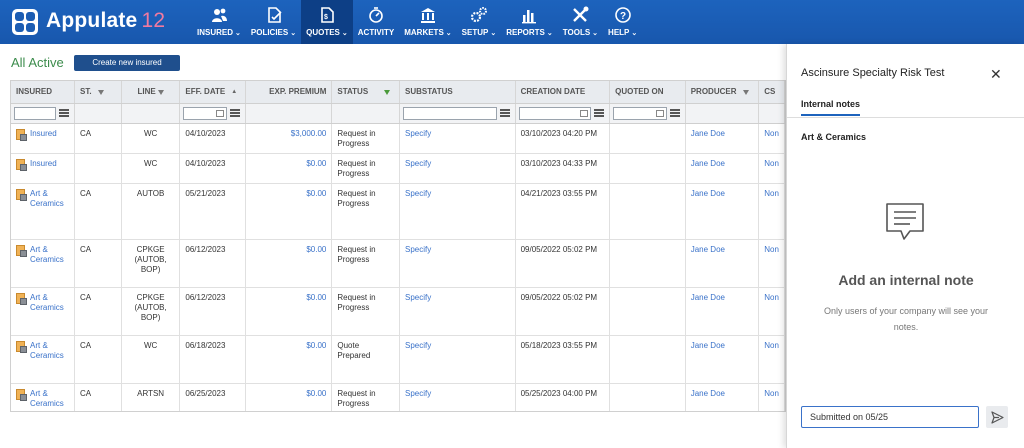  Describe the element at coordinates (554, 113) in the screenshot. I see `creation-date-filter-input` at that location.